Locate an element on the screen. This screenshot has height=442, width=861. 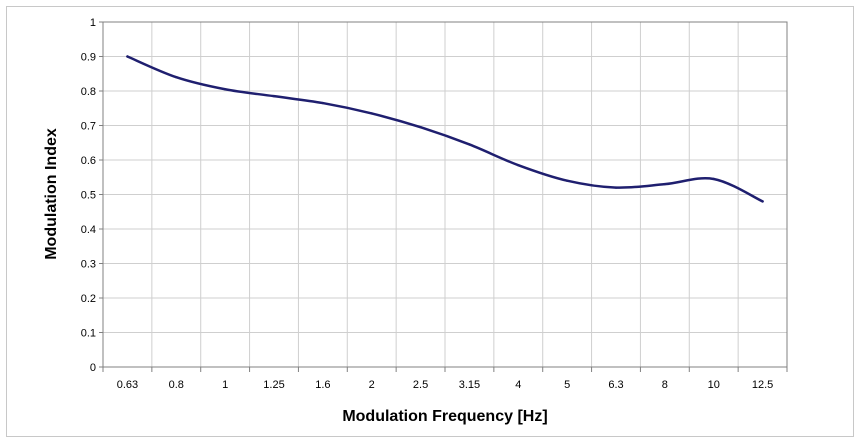
x-tick-label: 12.5 is located at coordinates (762, 385).